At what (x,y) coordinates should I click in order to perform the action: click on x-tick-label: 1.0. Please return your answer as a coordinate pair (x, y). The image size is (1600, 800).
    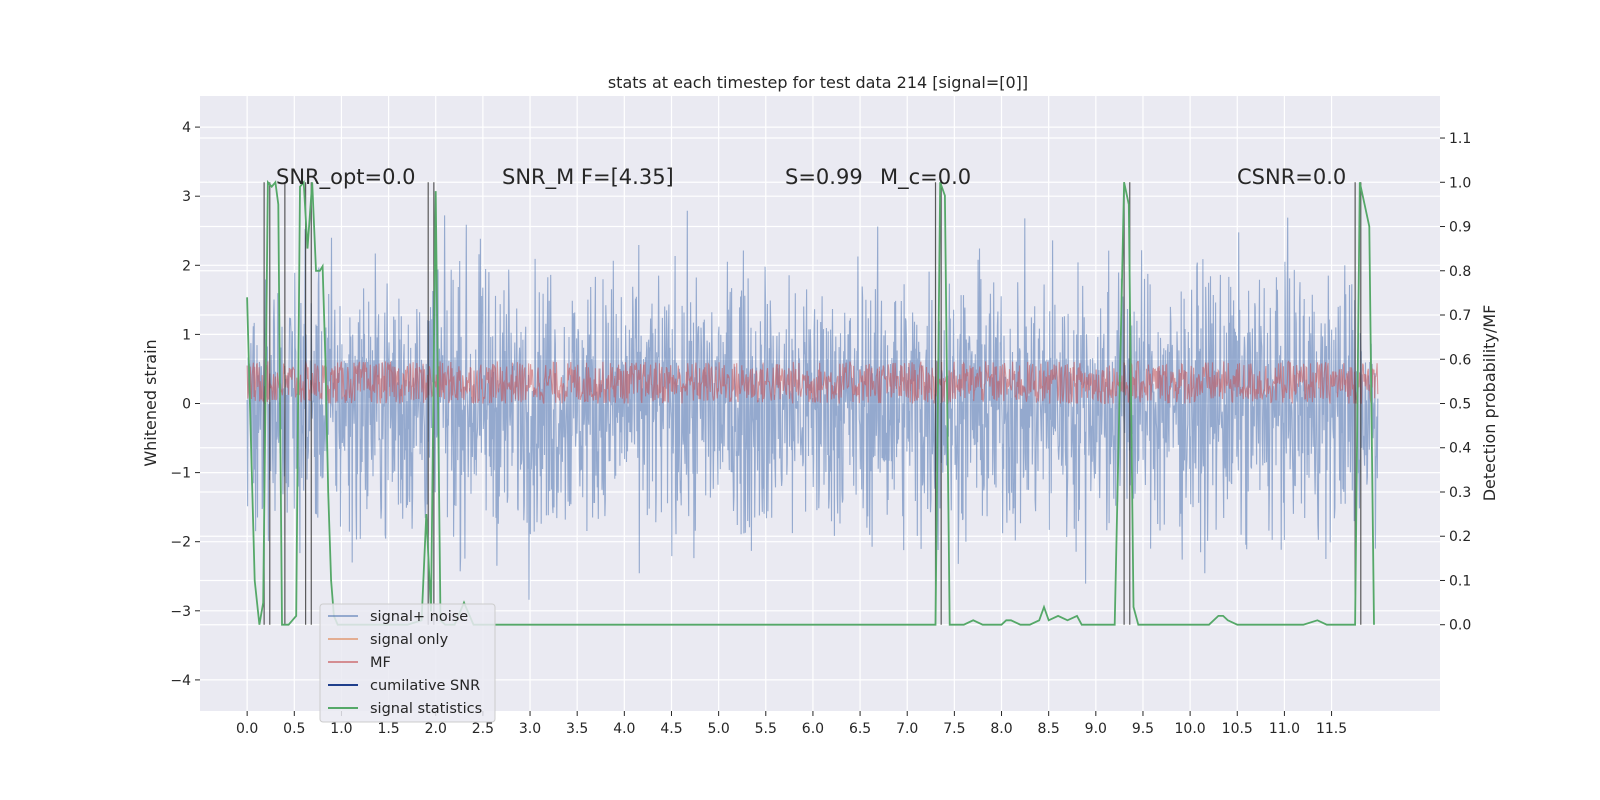
    Looking at the image, I should click on (341, 729).